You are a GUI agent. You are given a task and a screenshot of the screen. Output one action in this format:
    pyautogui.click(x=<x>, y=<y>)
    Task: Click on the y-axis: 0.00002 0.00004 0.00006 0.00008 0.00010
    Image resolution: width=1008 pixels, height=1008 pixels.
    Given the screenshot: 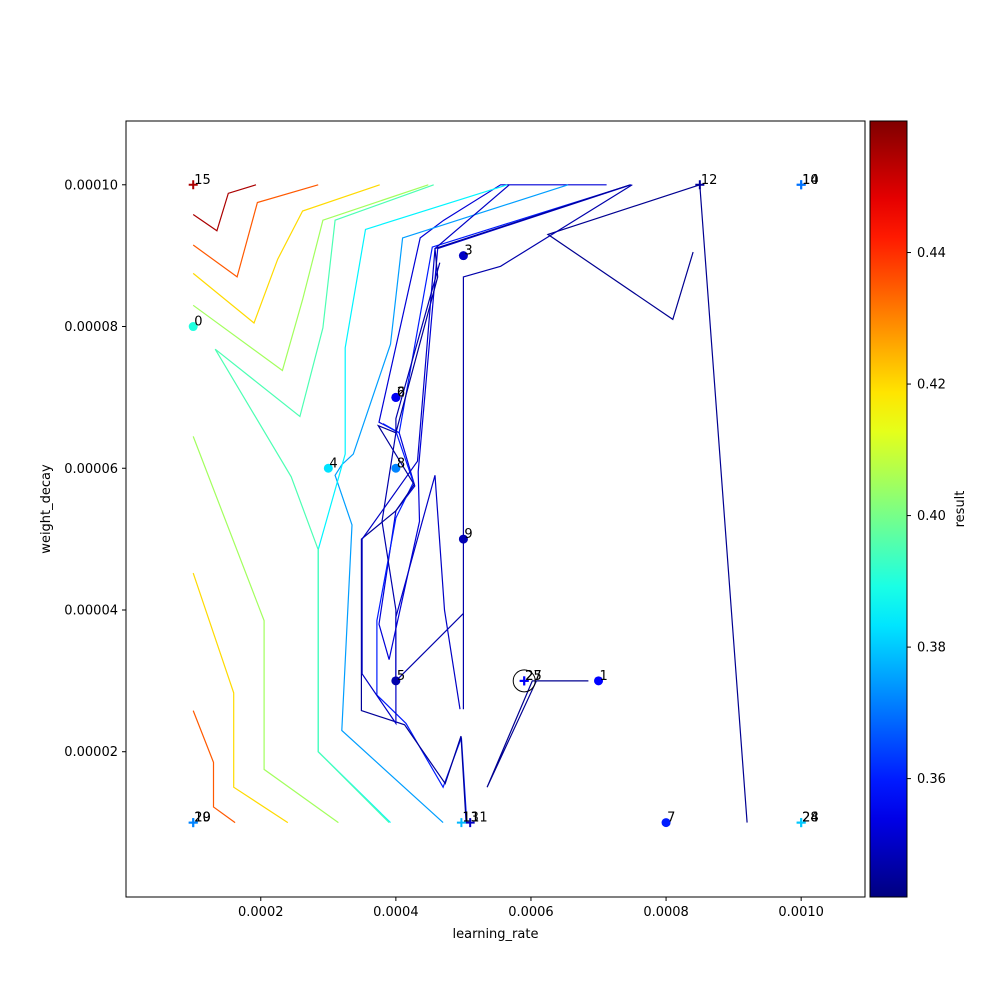 What is the action you would take?
    pyautogui.click(x=95, y=469)
    